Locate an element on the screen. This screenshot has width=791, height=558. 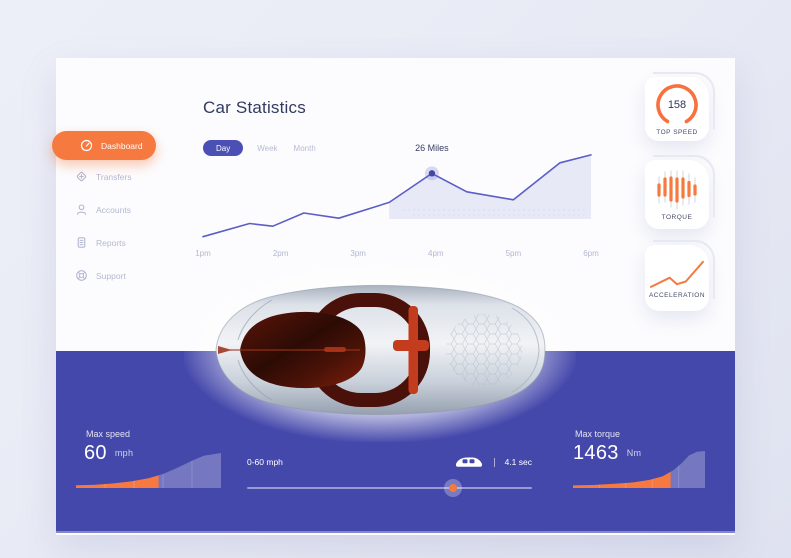
slider-time-value: 4.1 sec is located at coordinates (518, 462).